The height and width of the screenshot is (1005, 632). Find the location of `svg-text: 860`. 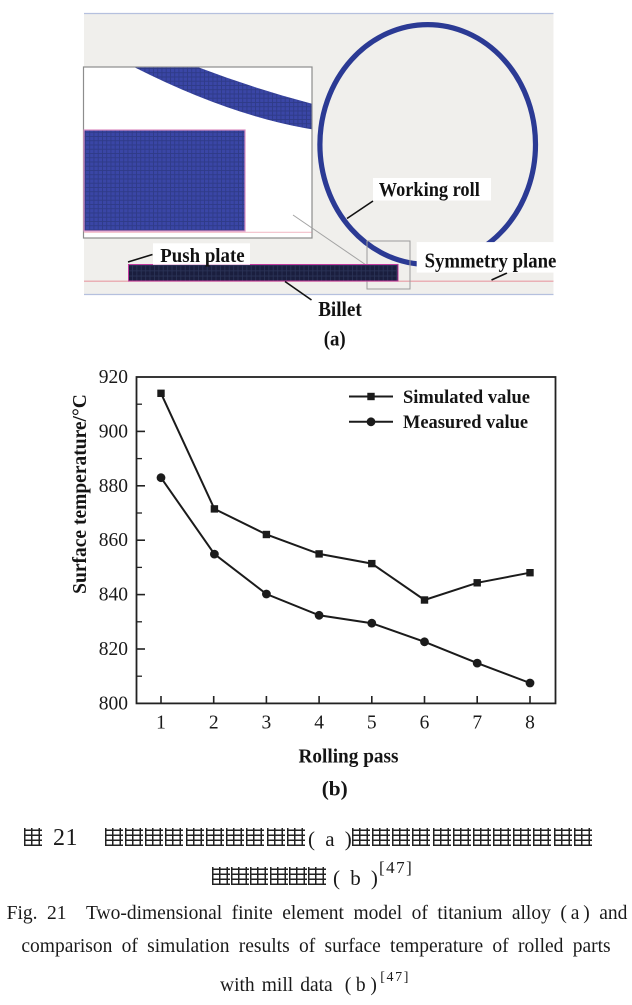

svg-text: 860 is located at coordinates (113, 540).